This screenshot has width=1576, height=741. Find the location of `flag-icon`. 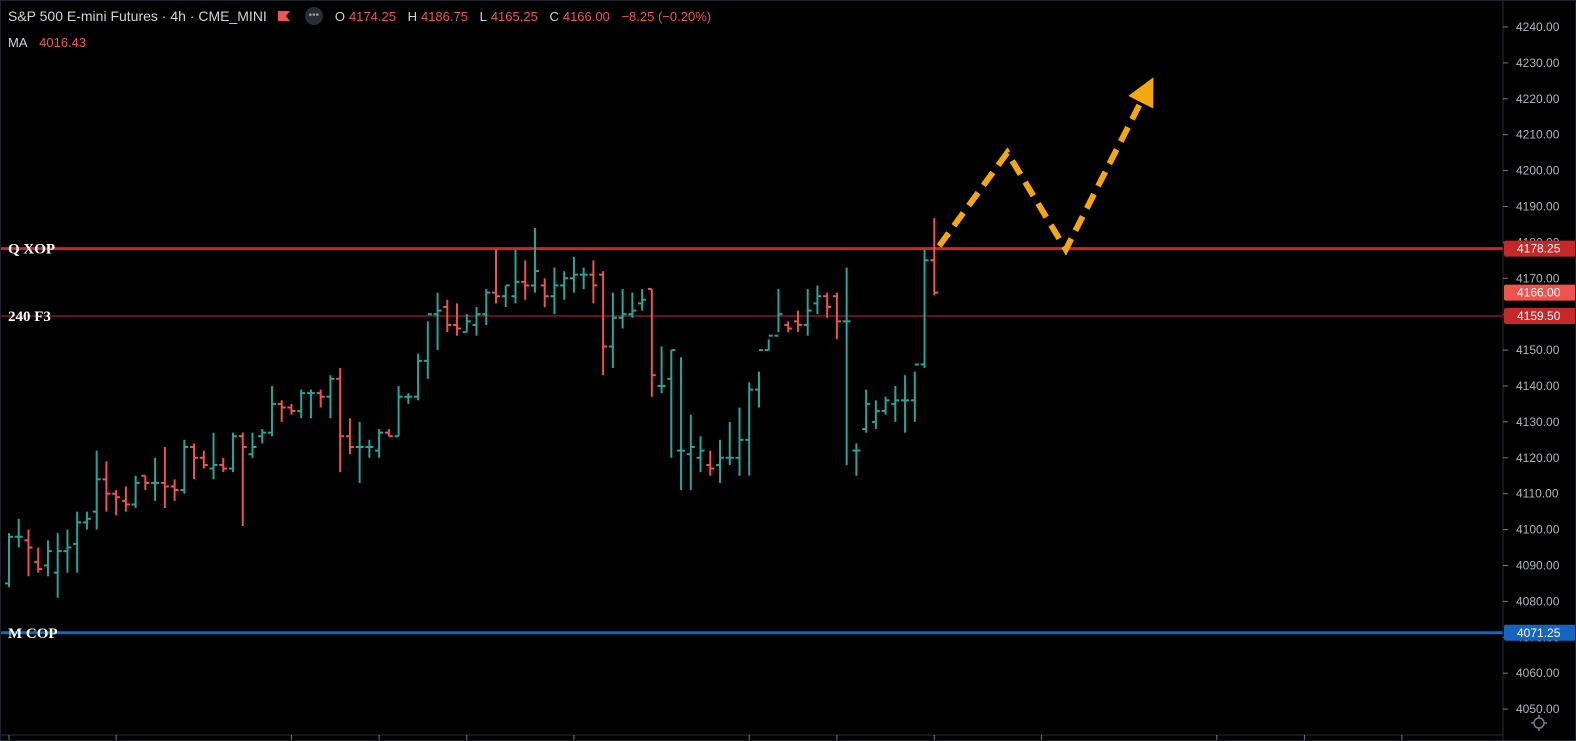

flag-icon is located at coordinates (284, 16).